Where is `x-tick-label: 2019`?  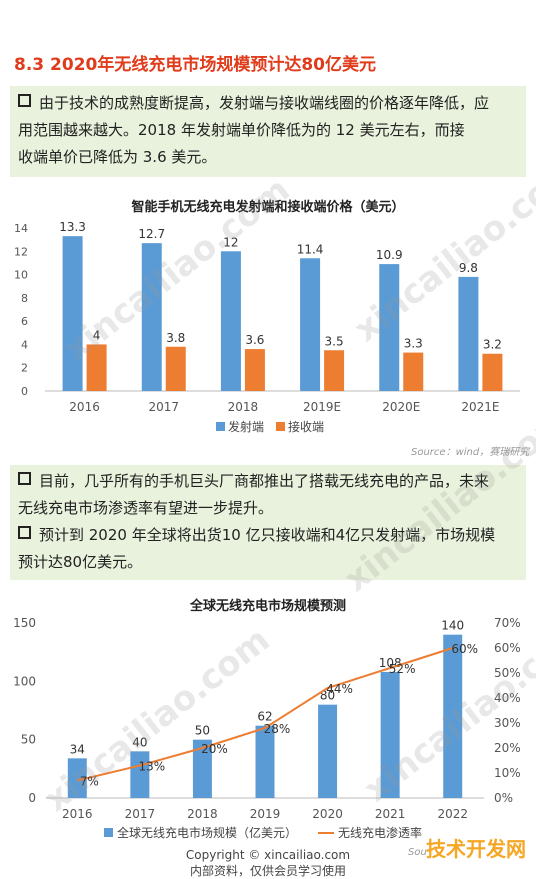
x-tick-label: 2019 is located at coordinates (265, 814).